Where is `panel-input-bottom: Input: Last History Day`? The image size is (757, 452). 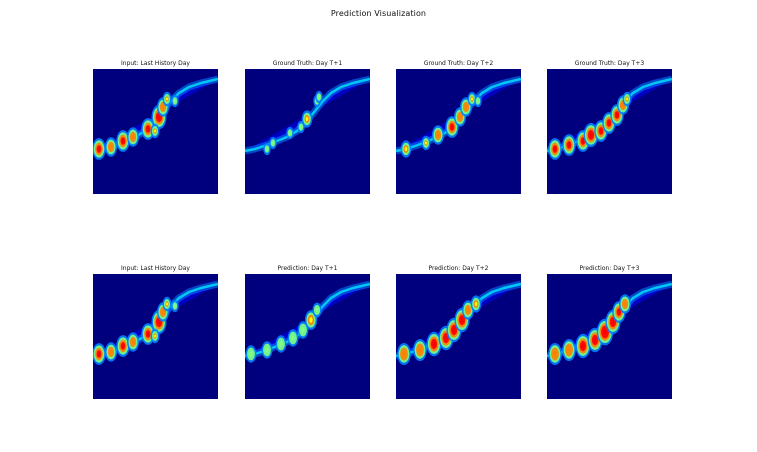 panel-input-bottom: Input: Last History Day is located at coordinates (155, 332).